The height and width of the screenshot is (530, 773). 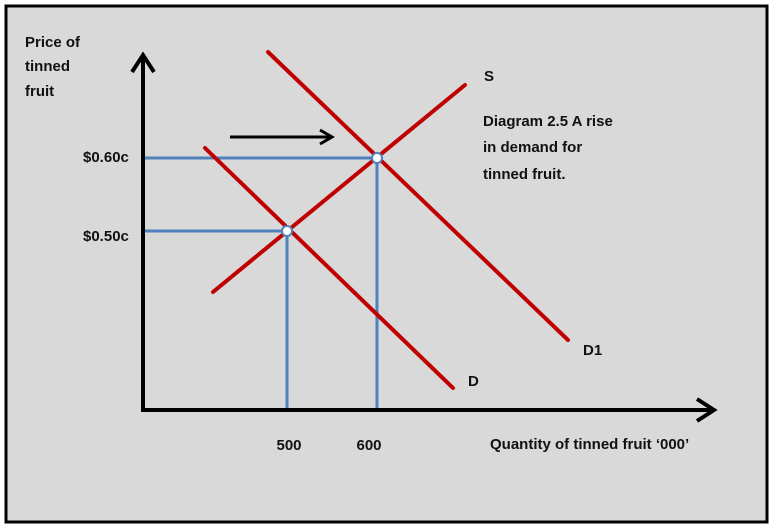 I want to click on y-tick-label: $0.60c, so click(x=106, y=157).